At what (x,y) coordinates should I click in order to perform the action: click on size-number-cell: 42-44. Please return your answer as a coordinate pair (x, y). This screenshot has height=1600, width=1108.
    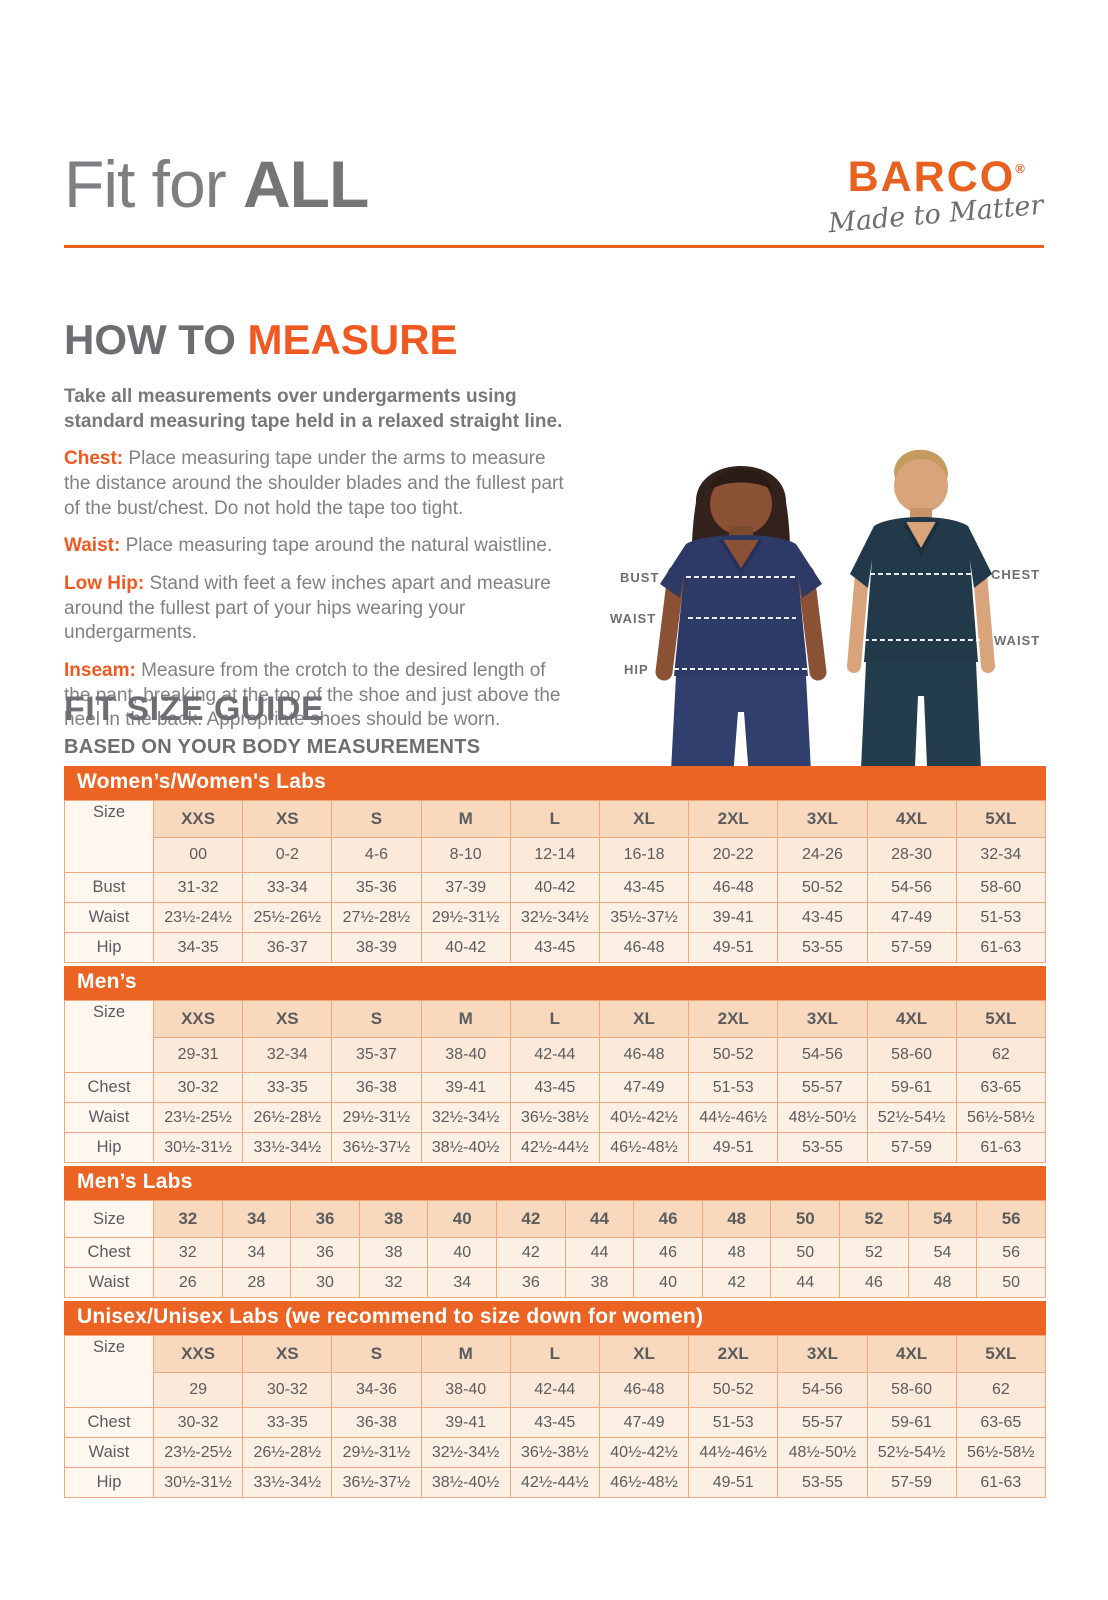
    Looking at the image, I should click on (554, 1390).